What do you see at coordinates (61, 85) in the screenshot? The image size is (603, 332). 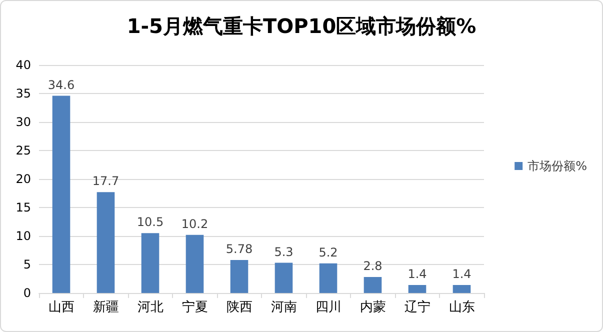 I see `data-label: 34.6` at bounding box center [61, 85].